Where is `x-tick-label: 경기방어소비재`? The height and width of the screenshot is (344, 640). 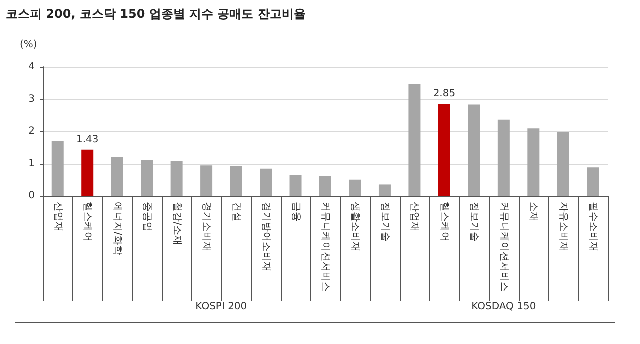
x-tick-label: 경기방어소비재 is located at coordinates (266, 237).